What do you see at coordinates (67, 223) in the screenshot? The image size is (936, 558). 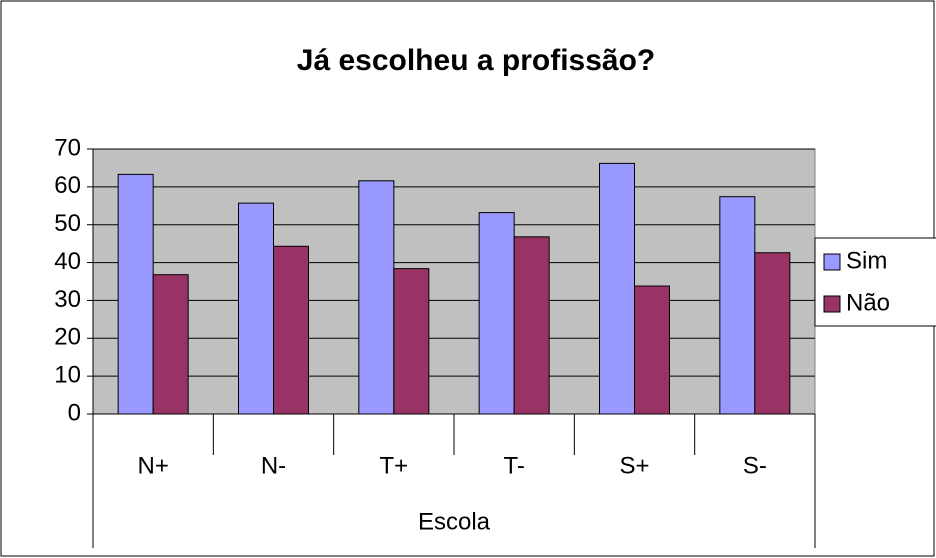 I see `y-tick-label: 50` at bounding box center [67, 223].